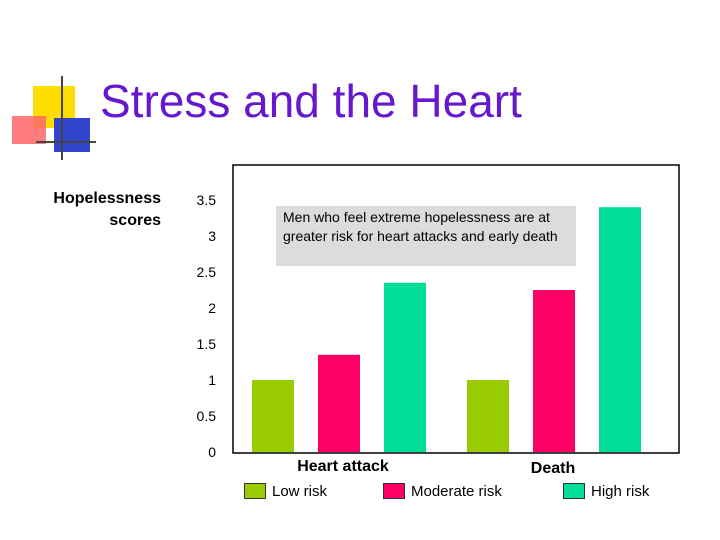 Image resolution: width=720 pixels, height=540 pixels. I want to click on slide-logo, so click(54, 118).